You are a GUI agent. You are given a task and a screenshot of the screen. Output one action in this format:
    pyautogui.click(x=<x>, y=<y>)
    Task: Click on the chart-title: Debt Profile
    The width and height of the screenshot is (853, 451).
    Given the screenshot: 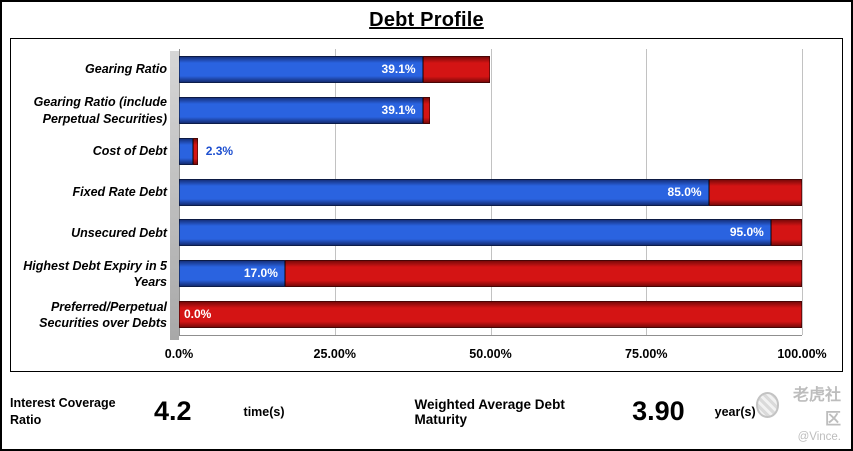 What is the action you would take?
    pyautogui.click(x=426, y=20)
    